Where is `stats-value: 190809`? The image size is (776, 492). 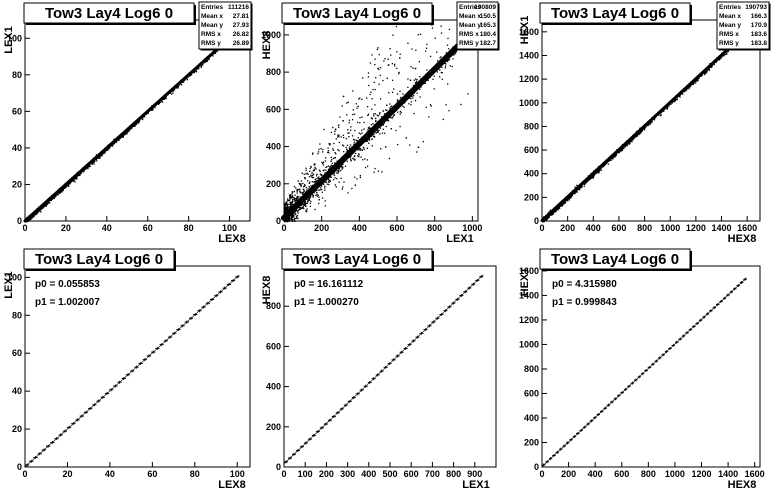 stats-value: 190809 is located at coordinates (485, 7).